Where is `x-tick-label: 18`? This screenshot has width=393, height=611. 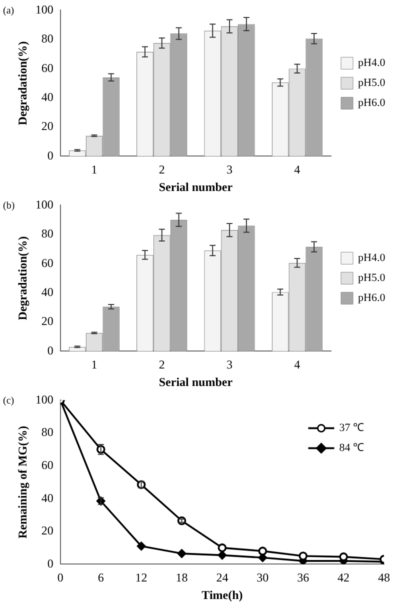 x-tick-label: 18 is located at coordinates (182, 577).